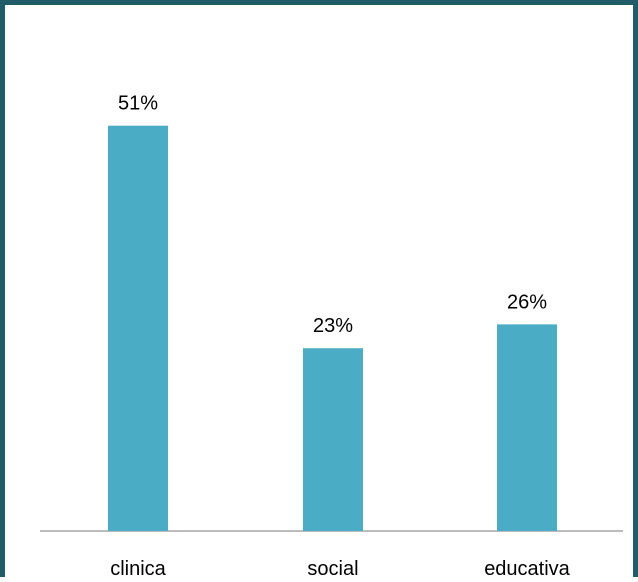  What do you see at coordinates (333, 439) in the screenshot?
I see `bar-social` at bounding box center [333, 439].